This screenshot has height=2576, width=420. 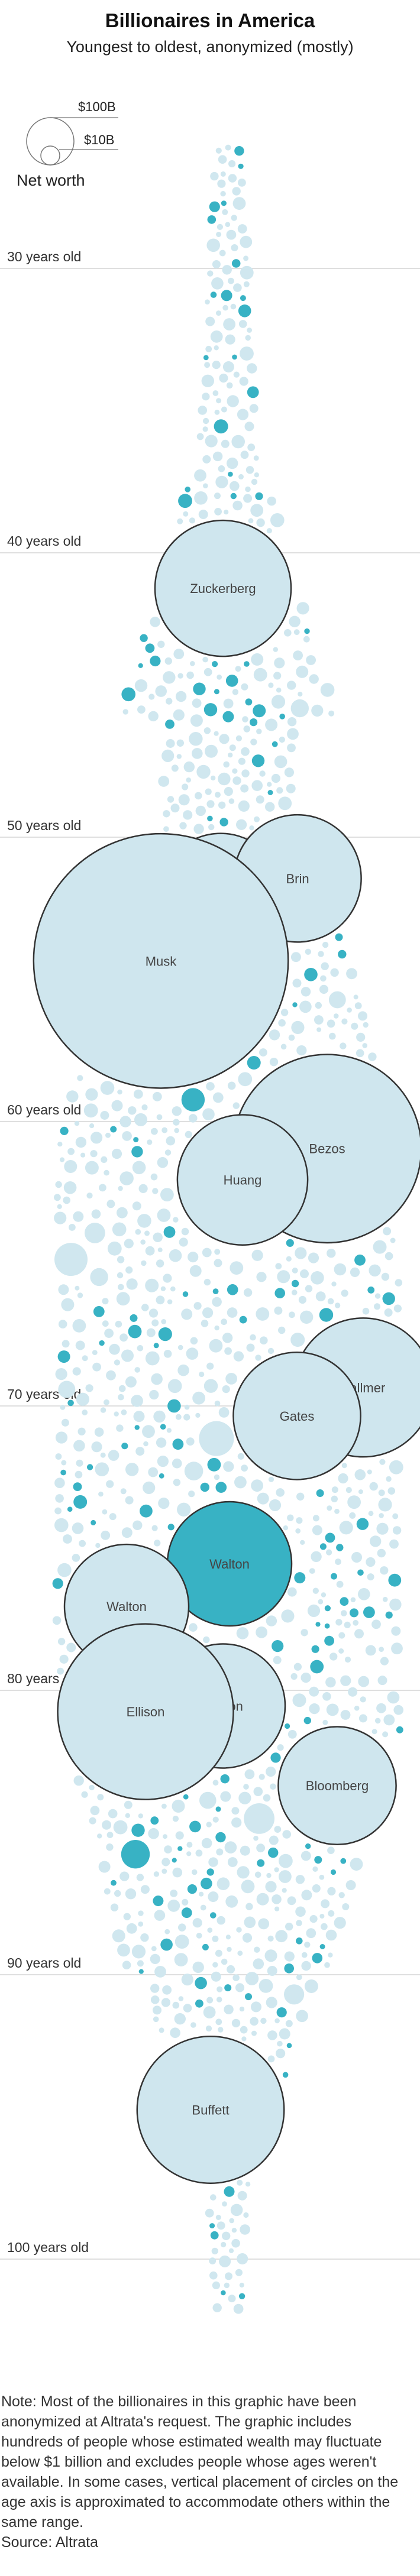 What do you see at coordinates (51, 180) in the screenshot?
I see `legend-title: Net worth` at bounding box center [51, 180].